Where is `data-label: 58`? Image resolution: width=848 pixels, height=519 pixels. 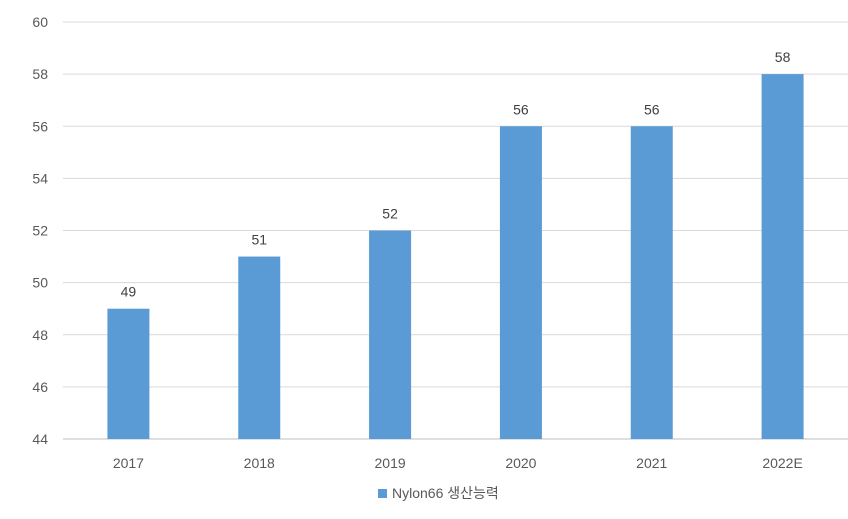 data-label: 58 is located at coordinates (783, 57).